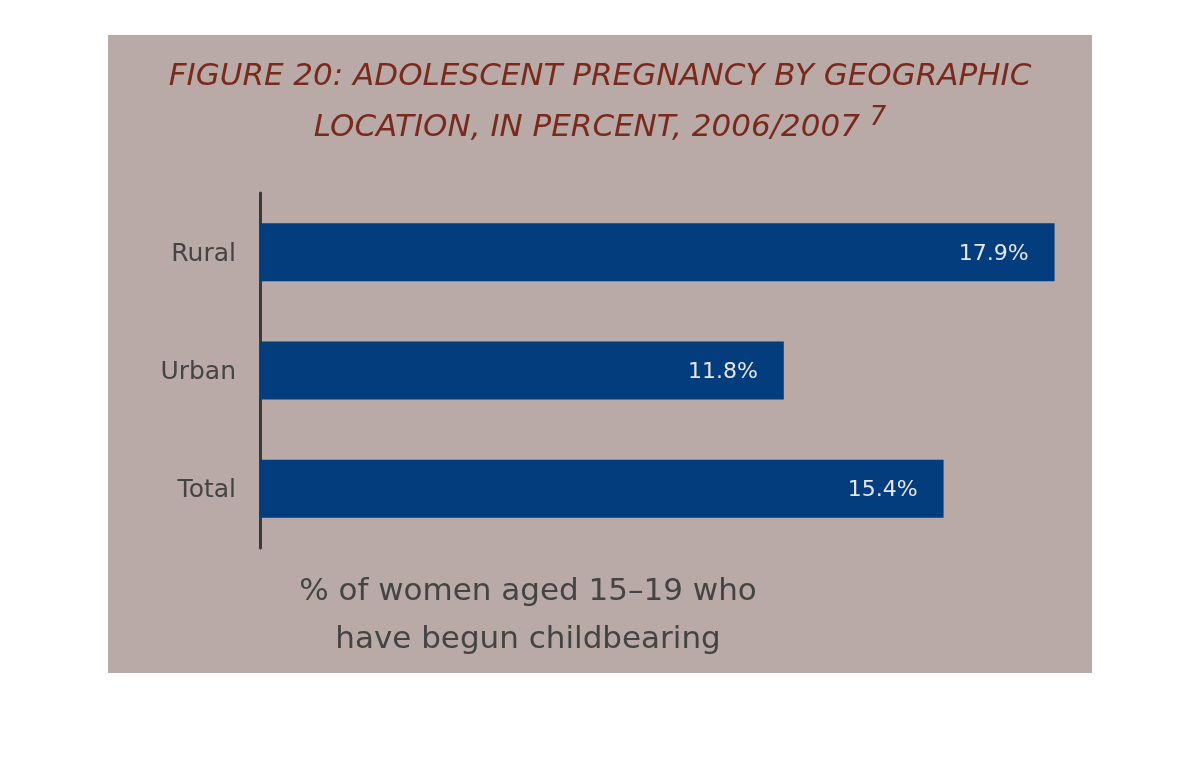 Image resolution: width=1202 pixels, height=768 pixels. What do you see at coordinates (528, 613) in the screenshot?
I see `x-axis-title: % of women aged 15–19 who have begun childbearing` at bounding box center [528, 613].